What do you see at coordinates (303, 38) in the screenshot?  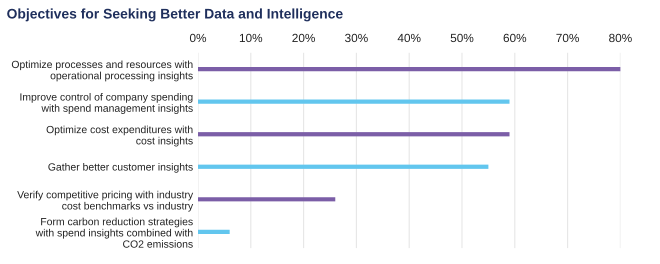 I see `x-tick-label: 20%` at bounding box center [303, 38].